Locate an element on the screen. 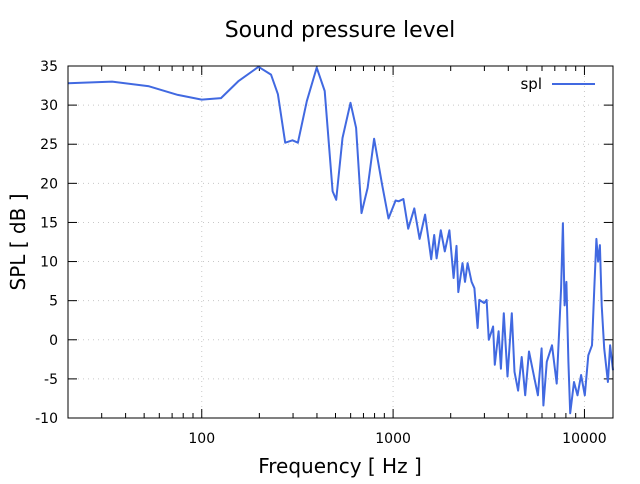  x-tick-label: 100 is located at coordinates (201, 439).